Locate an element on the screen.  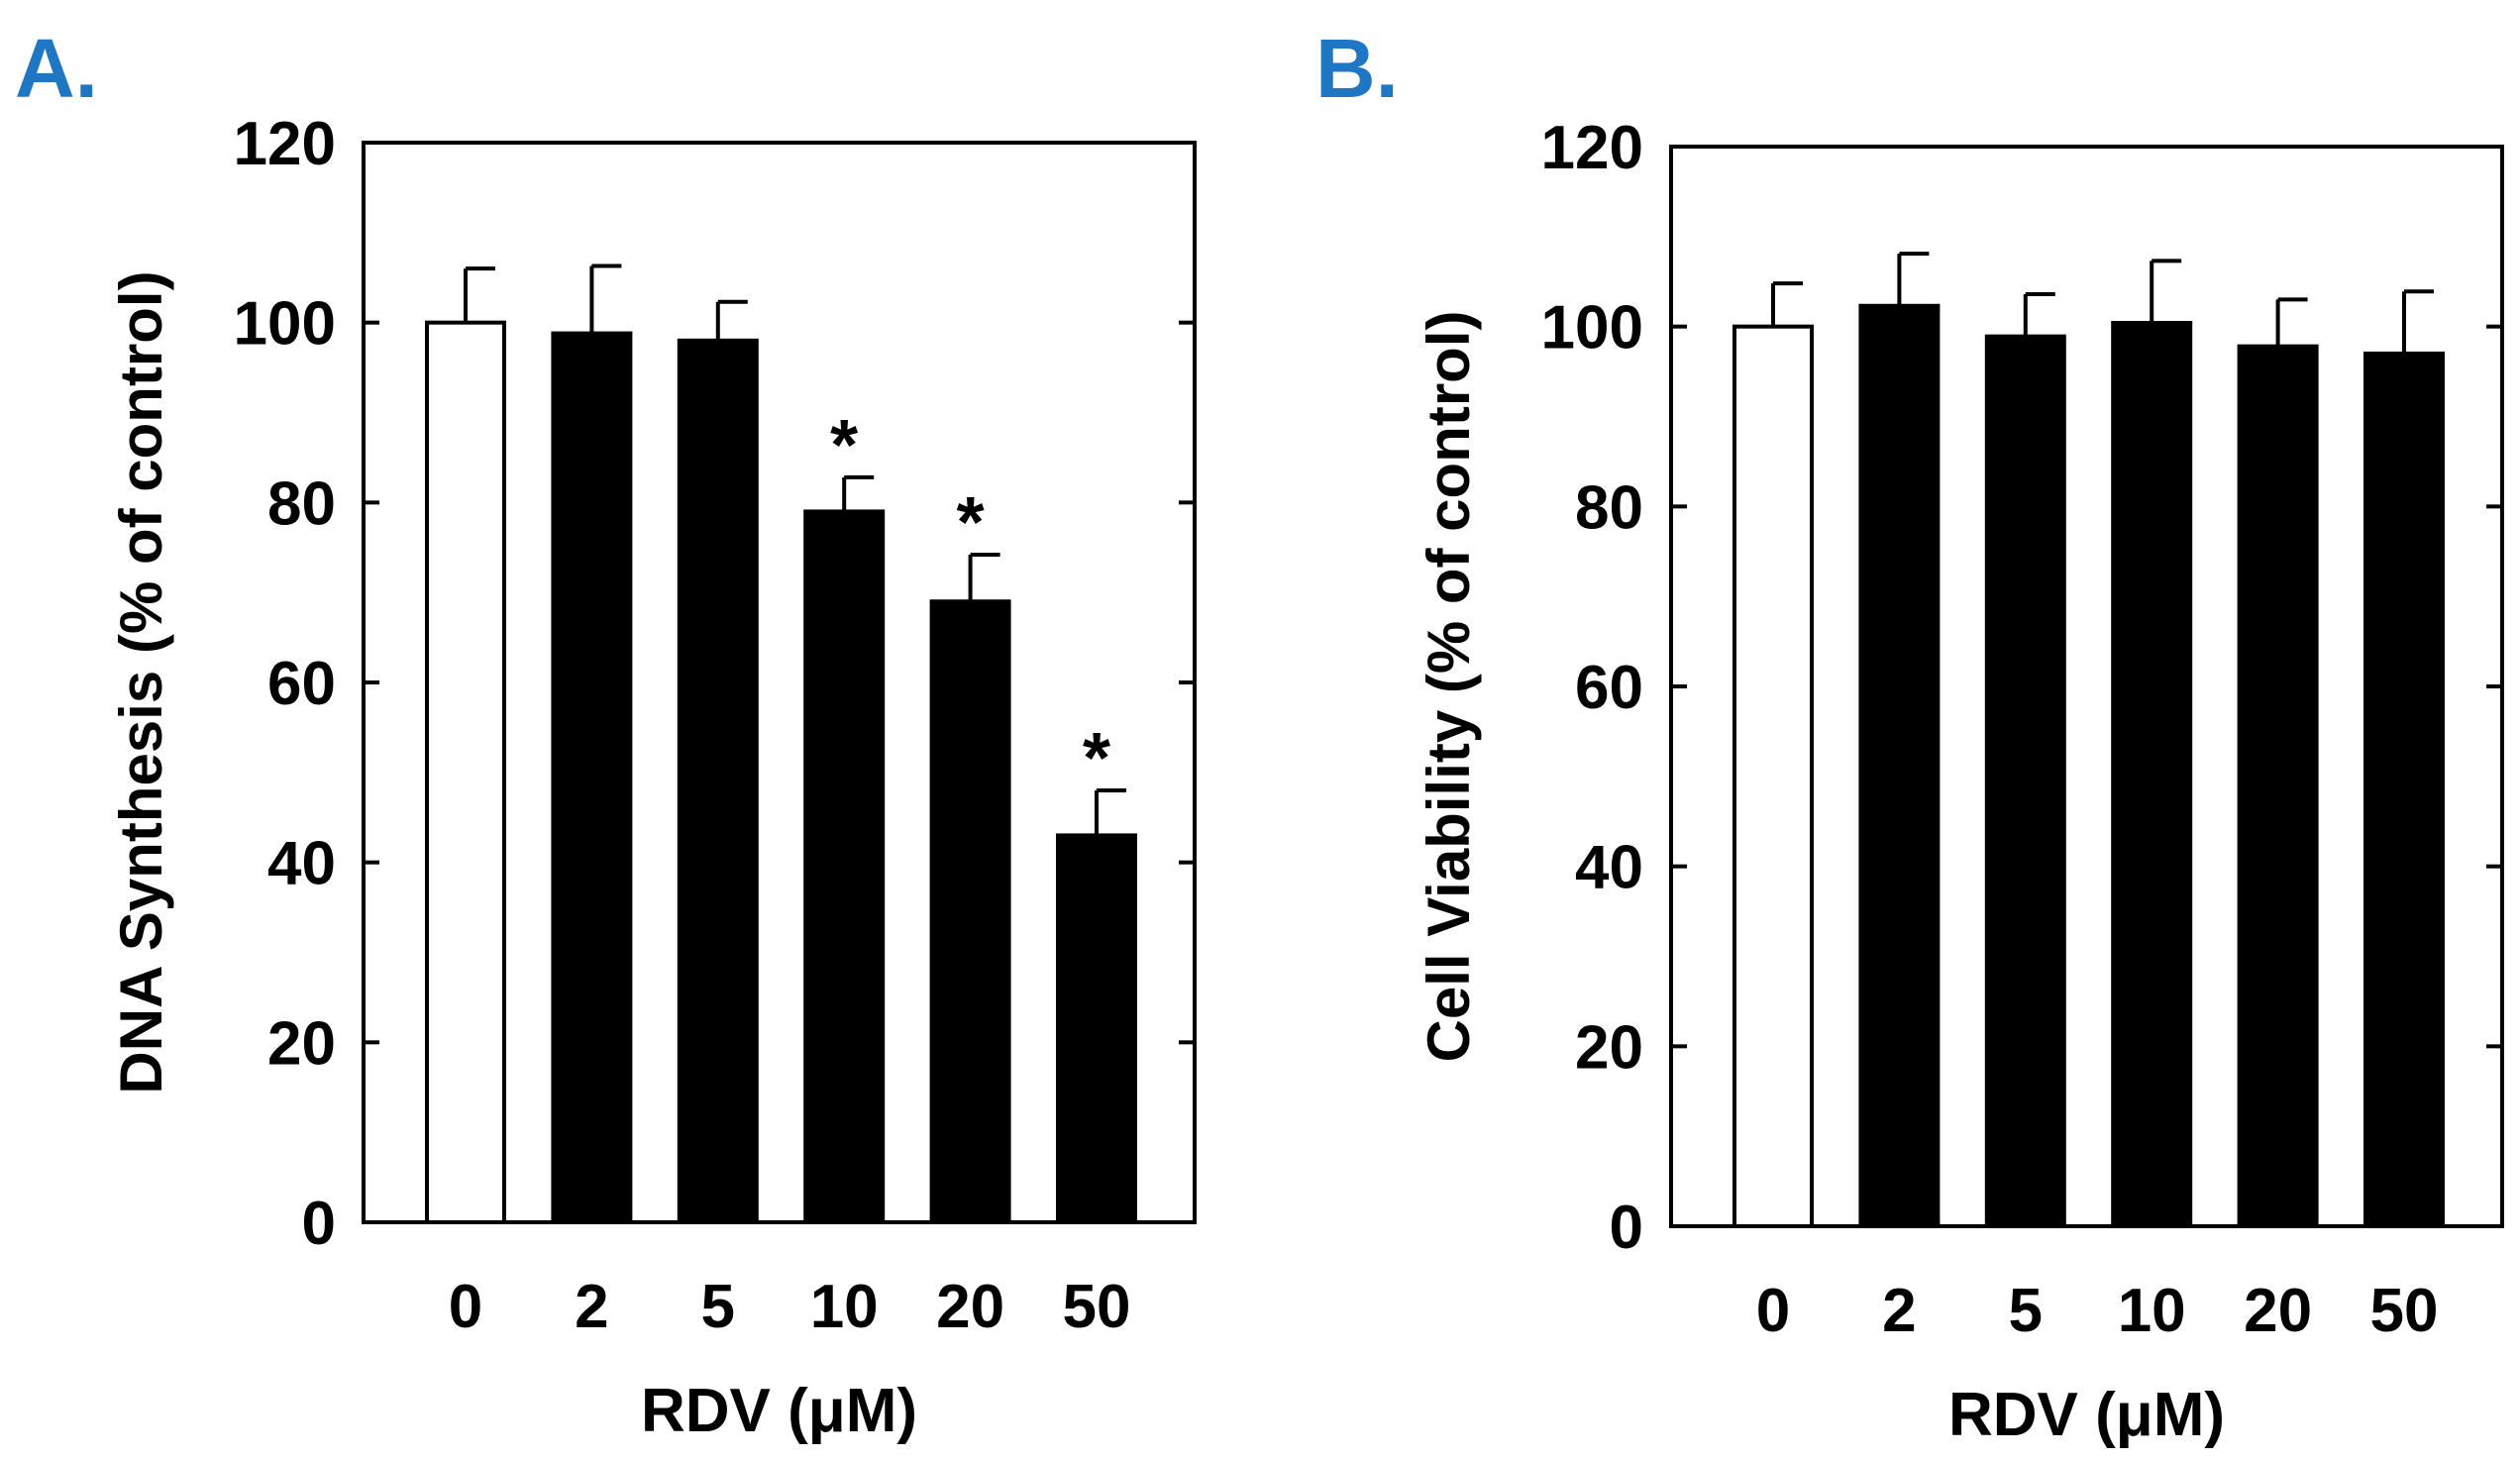
panel-label: A. is located at coordinates (56, 68).